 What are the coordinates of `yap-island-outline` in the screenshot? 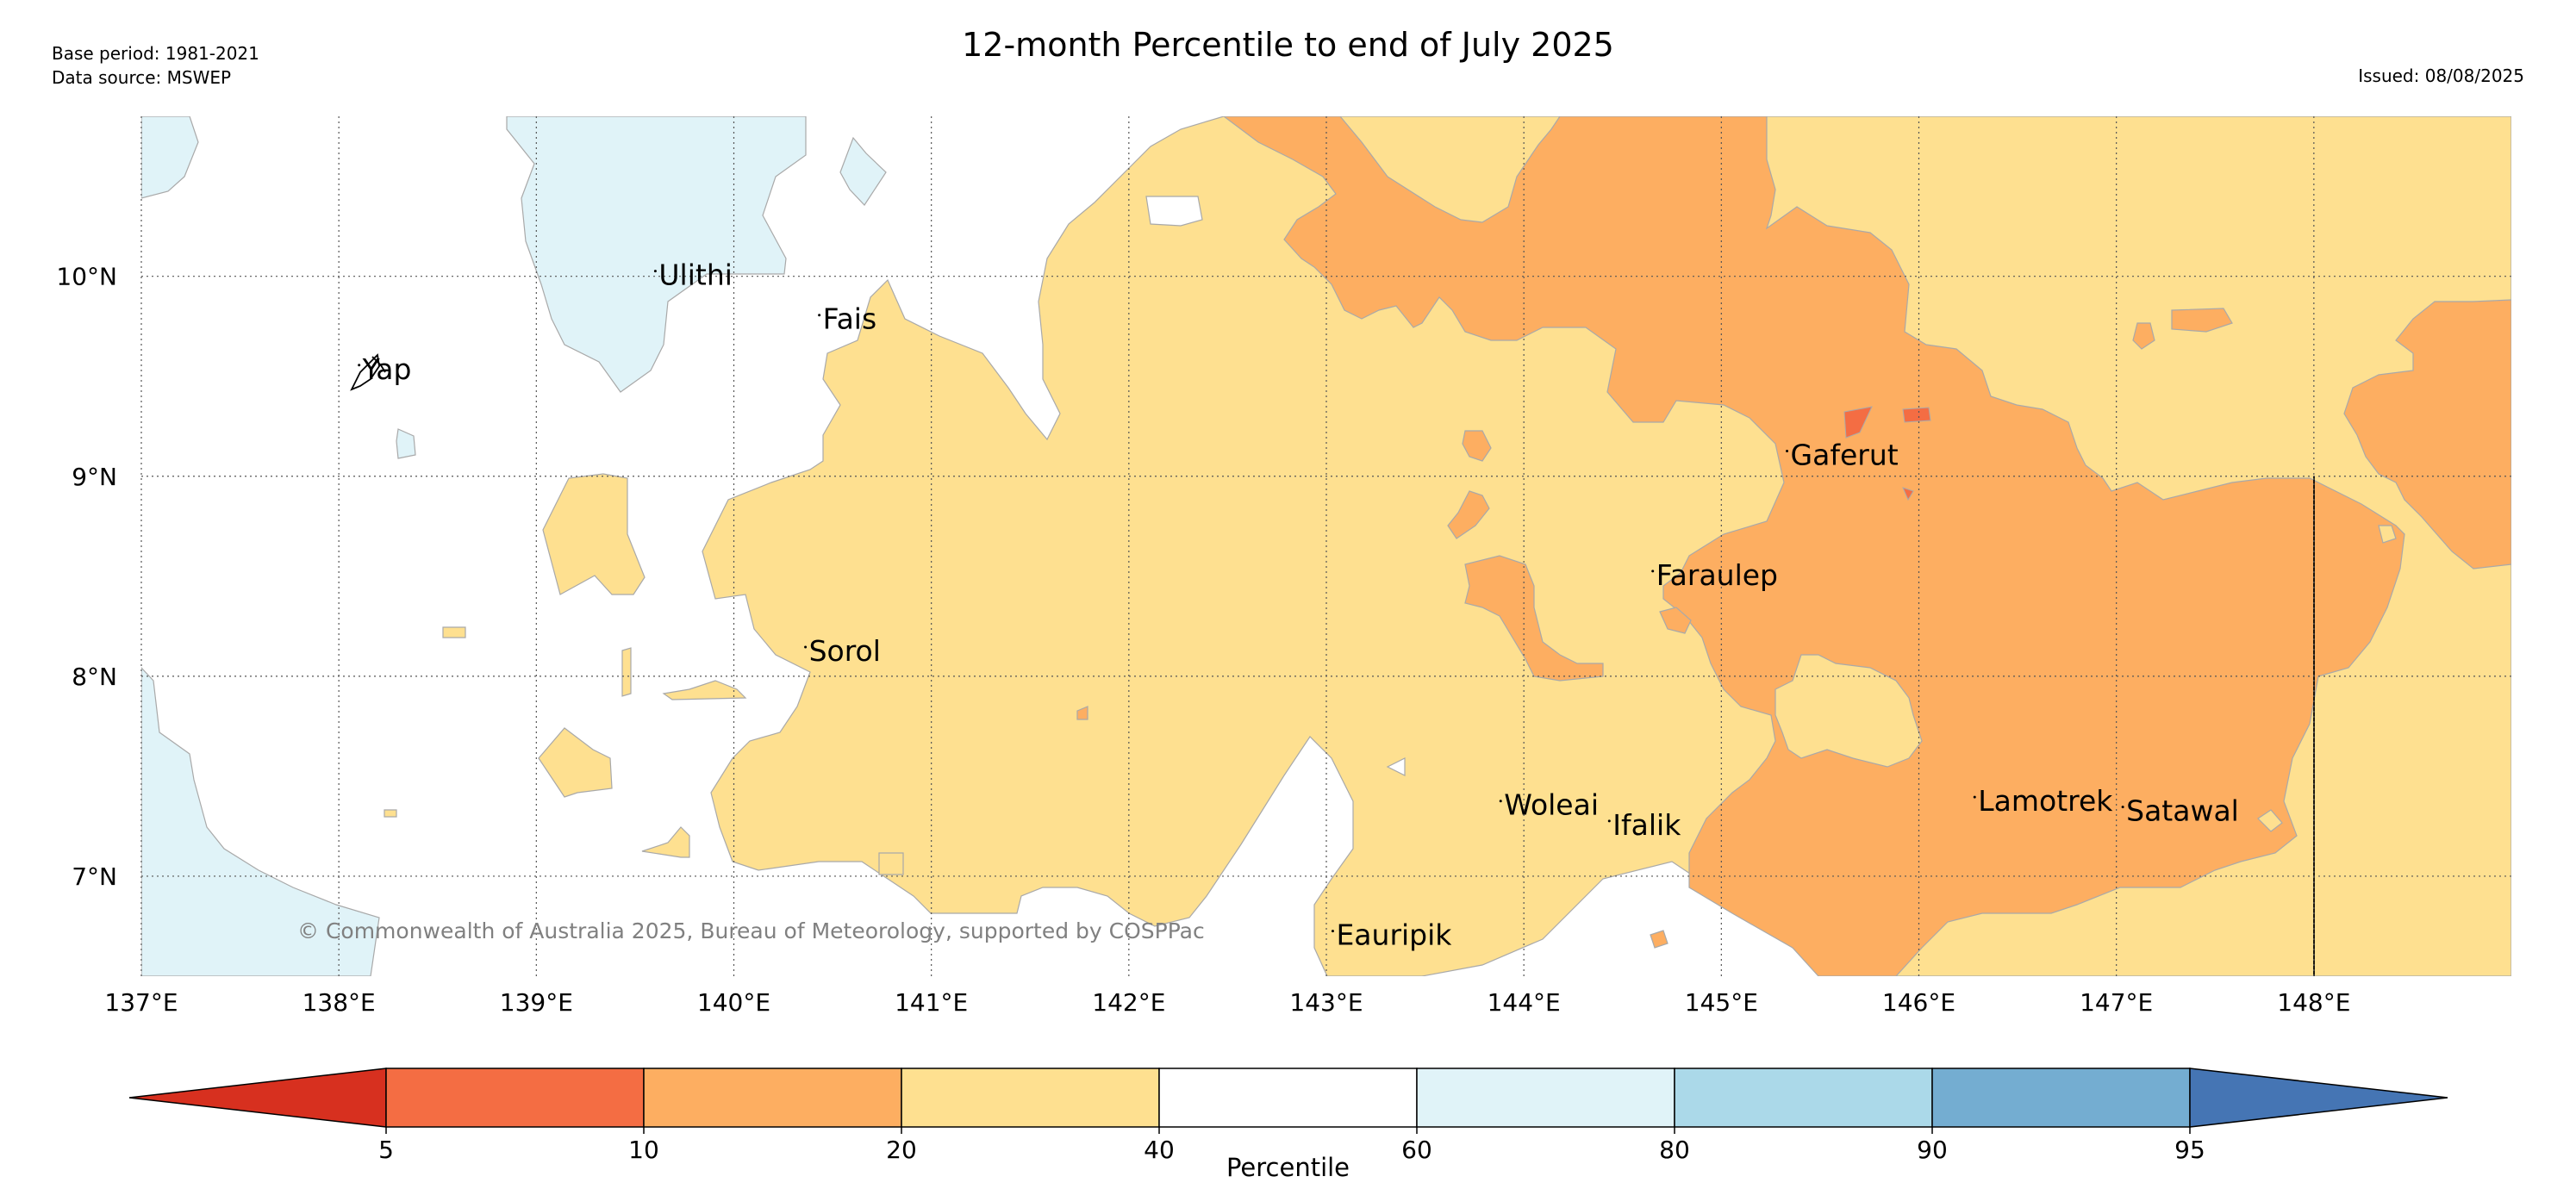 It's located at (365, 372).